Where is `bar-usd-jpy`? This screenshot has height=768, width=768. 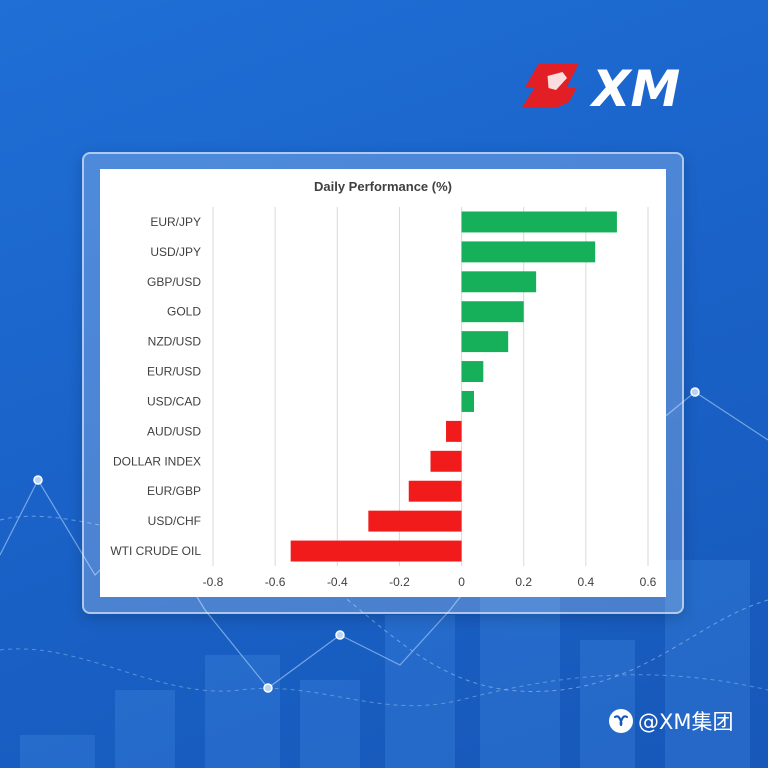
bar-usd-jpy is located at coordinates (528, 252).